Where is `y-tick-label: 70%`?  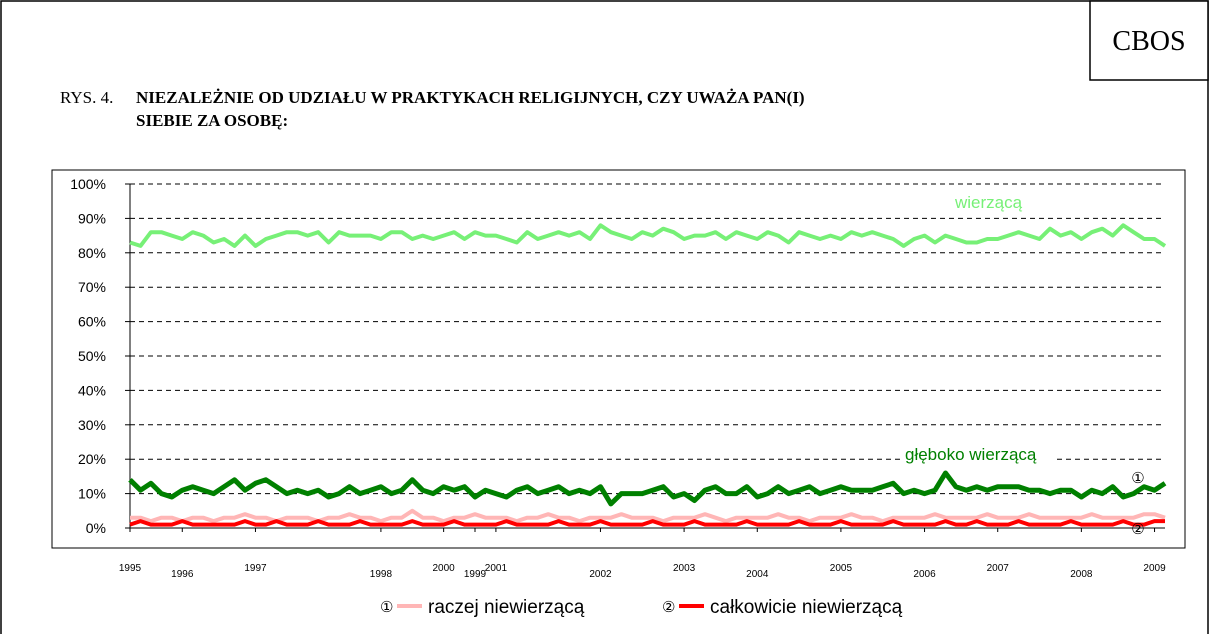 y-tick-label: 70% is located at coordinates (92, 287).